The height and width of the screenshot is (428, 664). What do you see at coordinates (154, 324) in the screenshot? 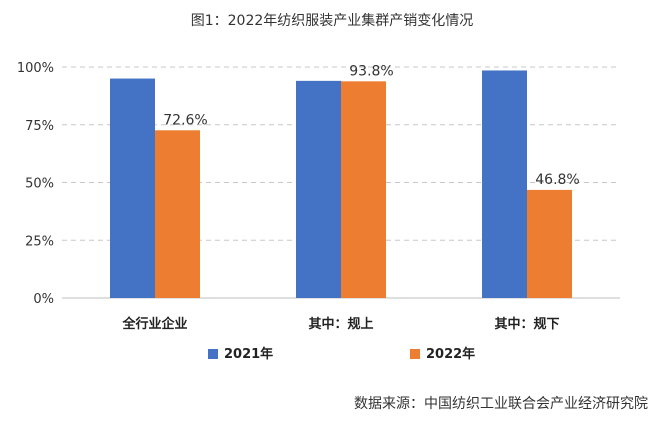
I see `x-tick-label: 全行业企业` at bounding box center [154, 324].